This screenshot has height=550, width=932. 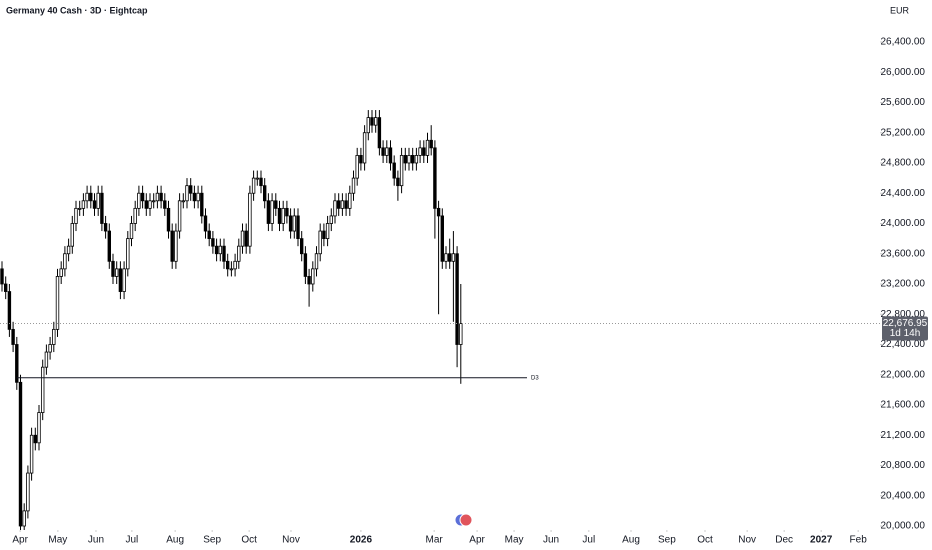 I want to click on countdown-label: 1d 14h, so click(x=905, y=333).